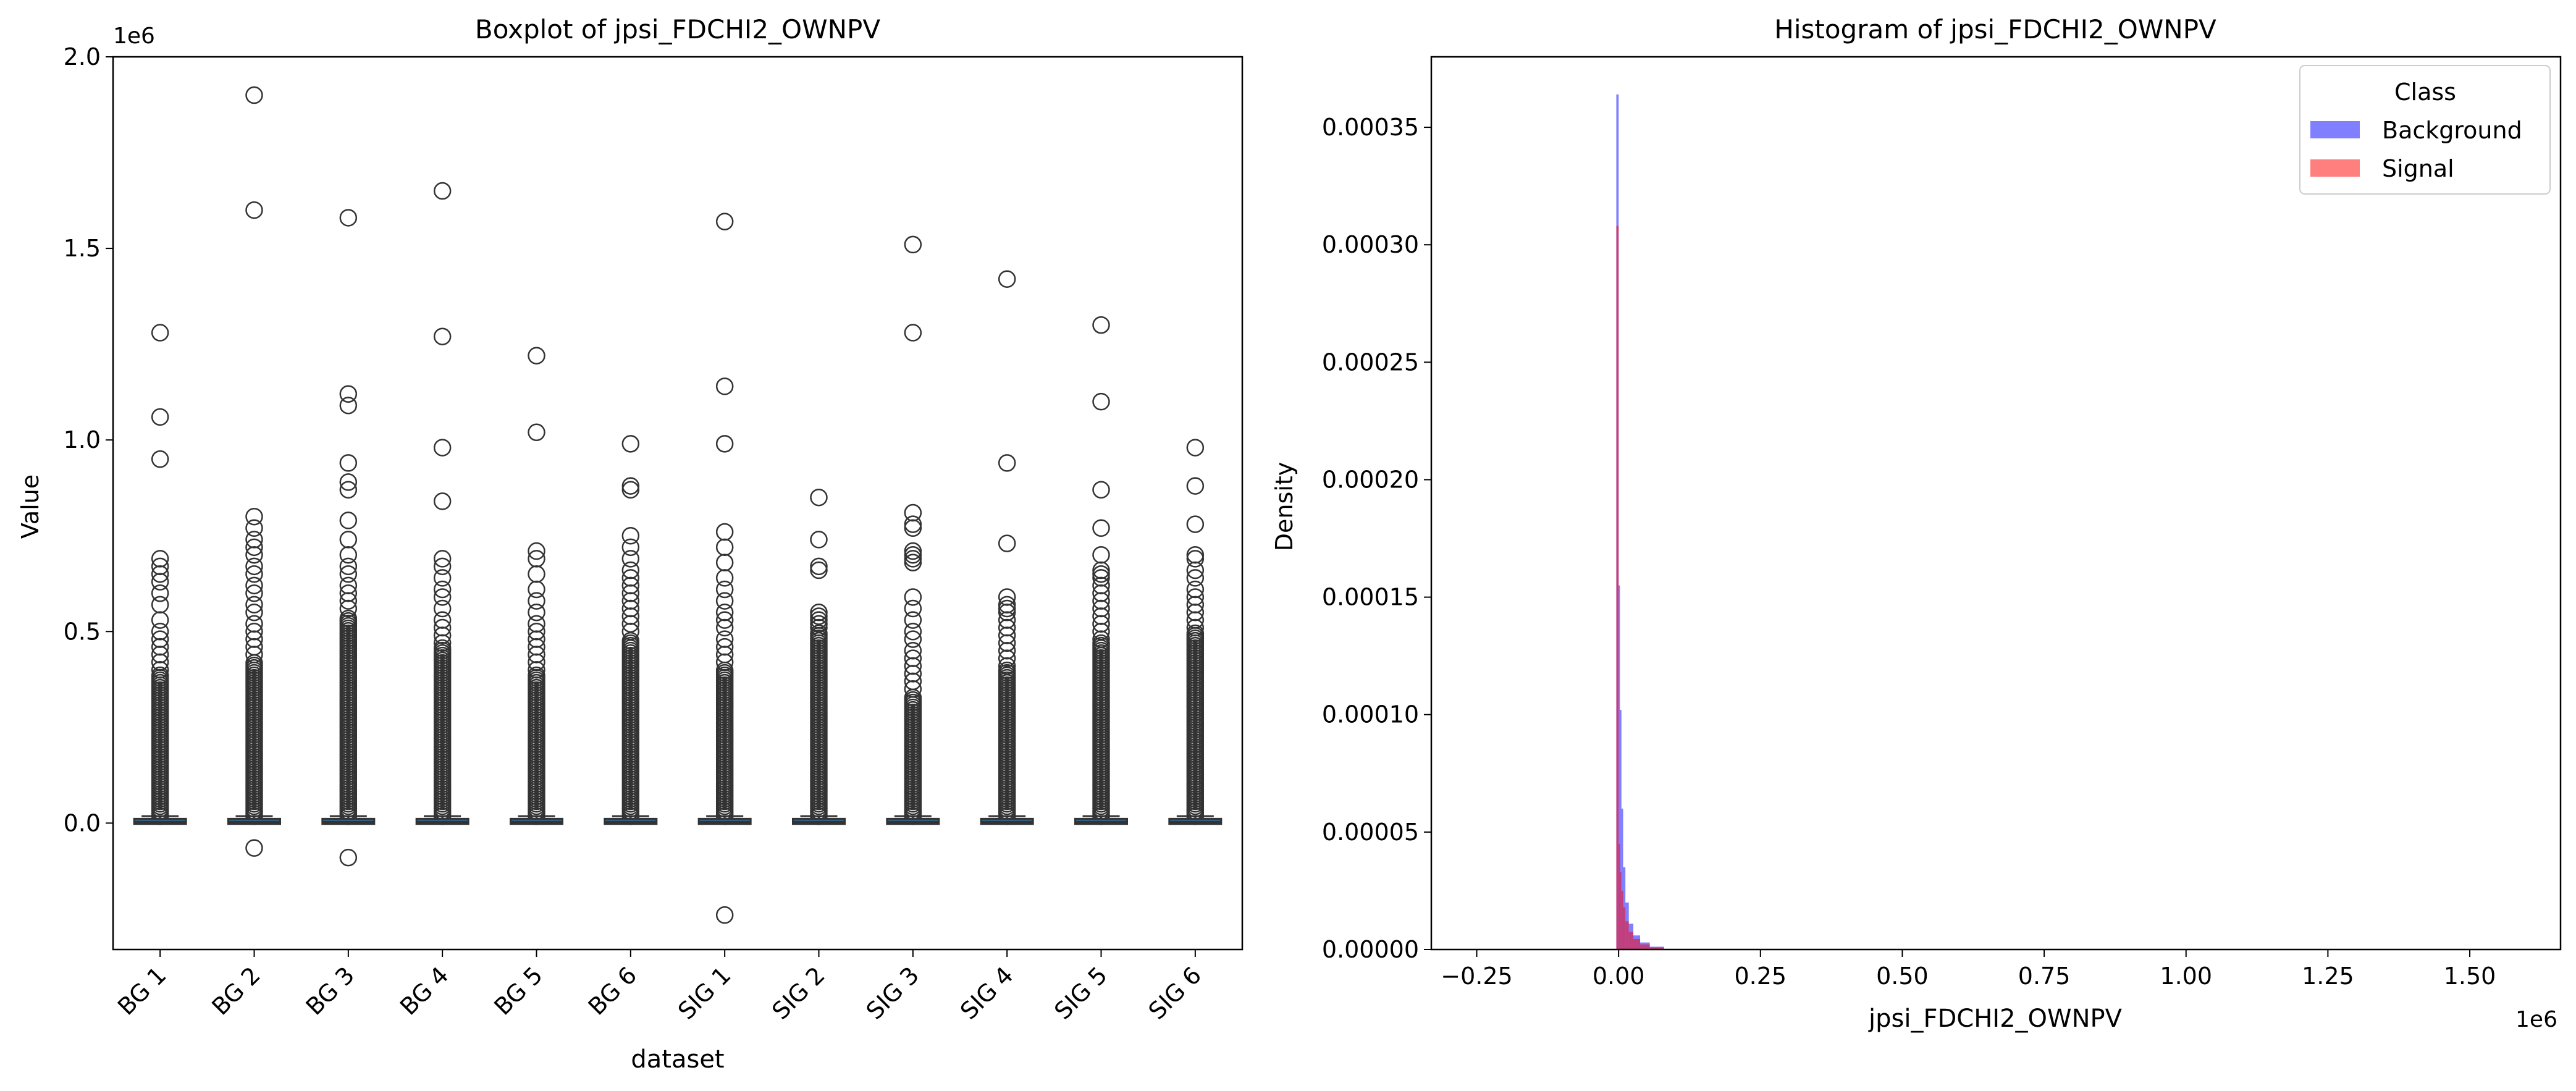 The height and width of the screenshot is (1091, 2576). What do you see at coordinates (1476, 976) in the screenshot?
I see `histogram-x-tick-label: −0.25` at bounding box center [1476, 976].